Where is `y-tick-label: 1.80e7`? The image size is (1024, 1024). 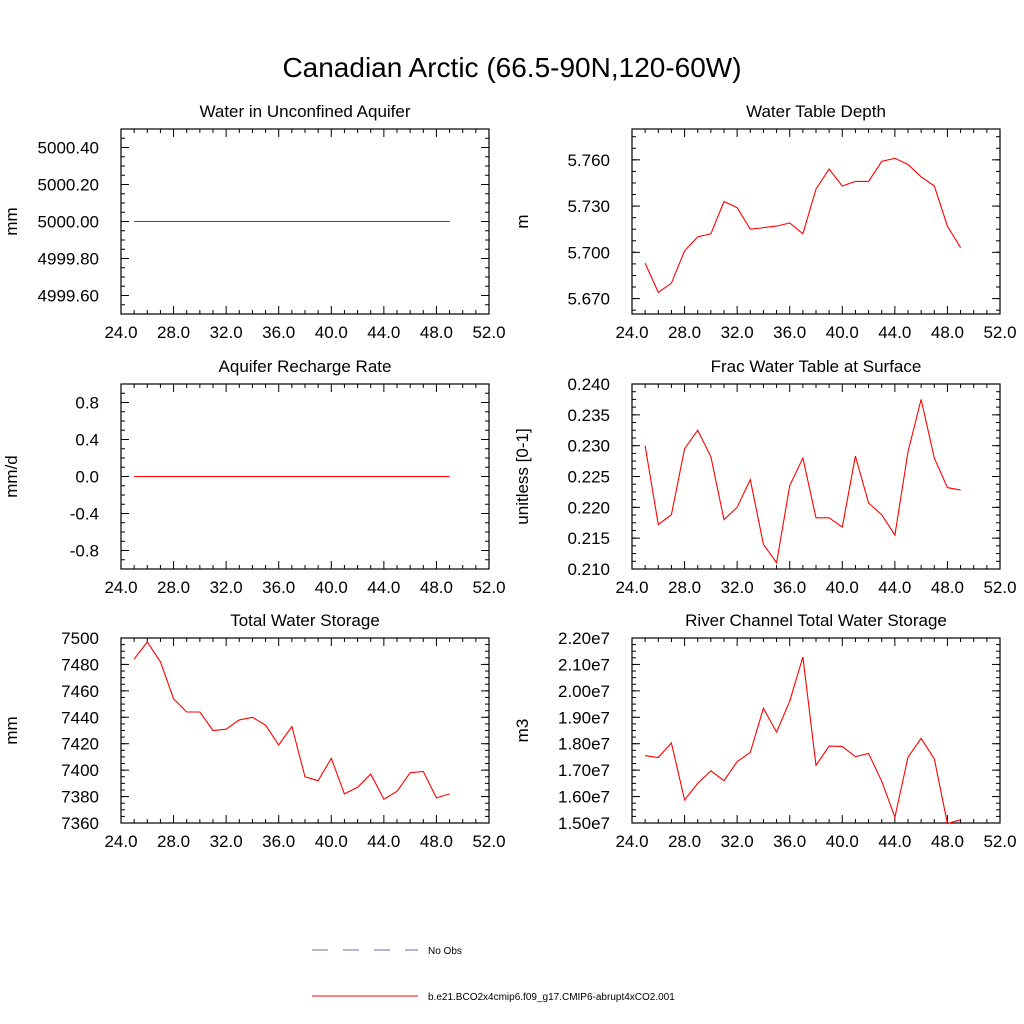
y-tick-label: 1.80e7 is located at coordinates (584, 744).